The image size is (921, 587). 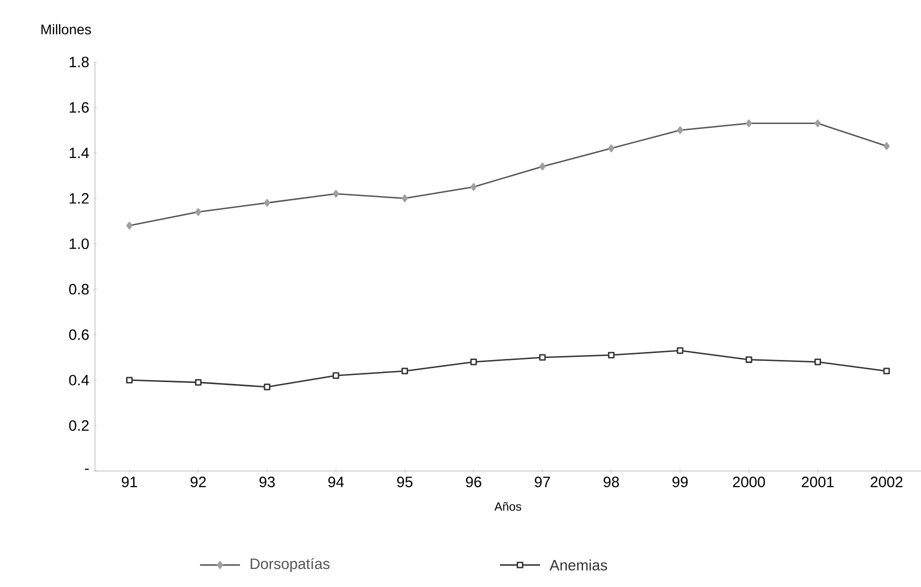 I want to click on y-tick-label: 1.8, so click(x=79, y=62).